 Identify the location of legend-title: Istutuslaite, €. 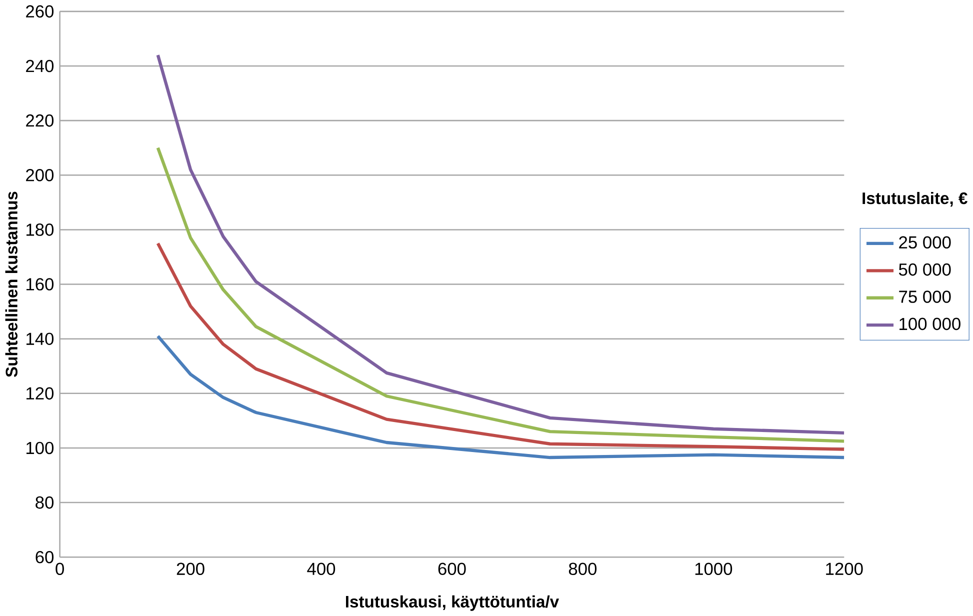
(915, 199).